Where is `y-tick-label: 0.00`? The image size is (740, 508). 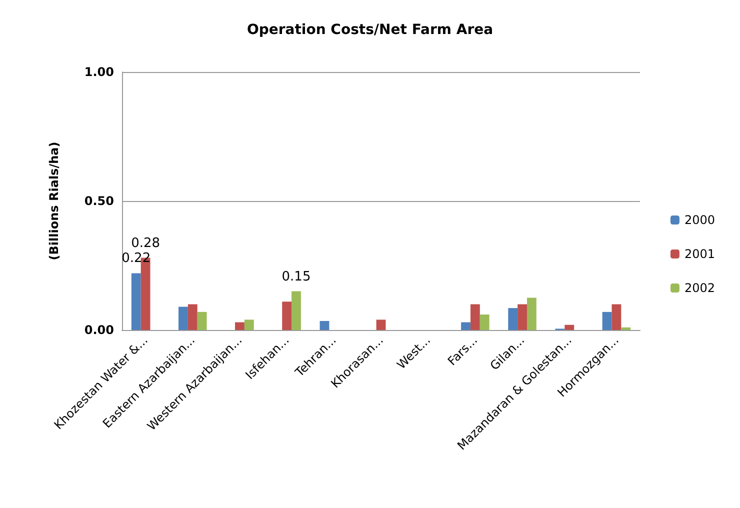 y-tick-label: 0.00 is located at coordinates (99, 330).